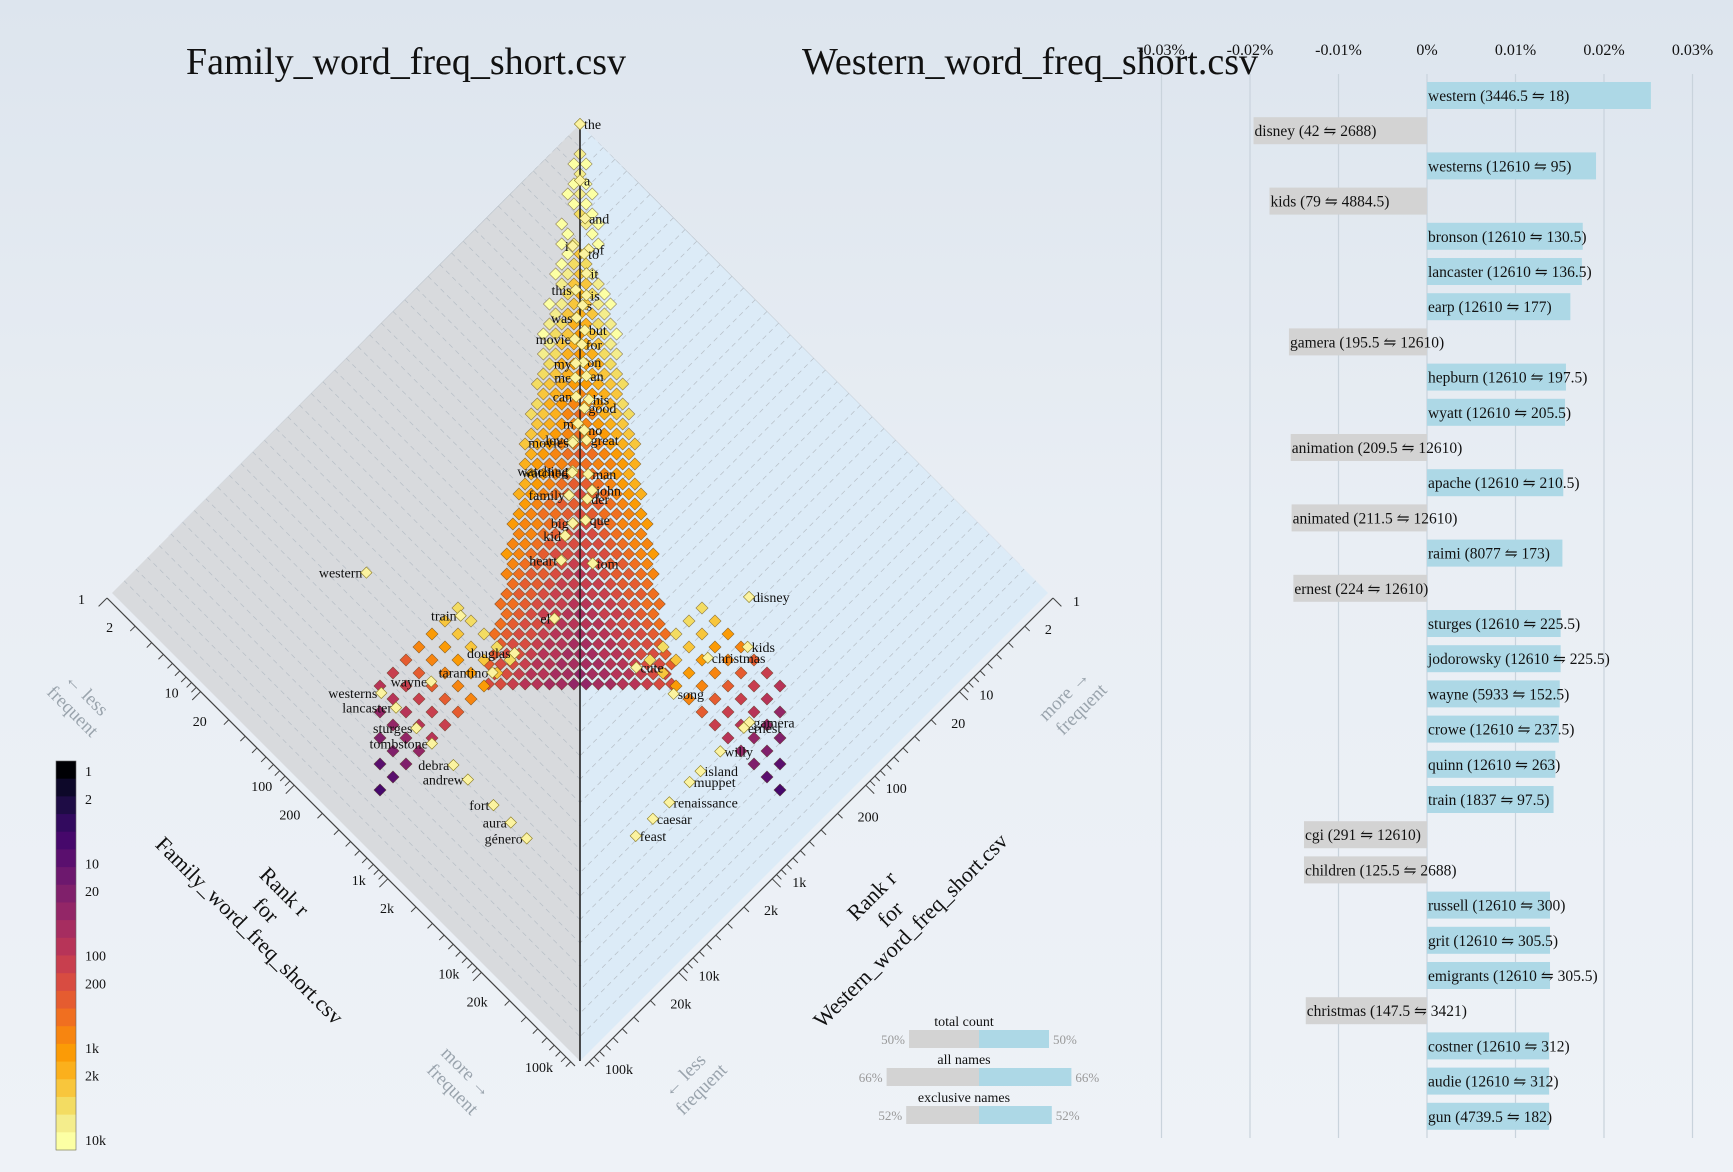  What do you see at coordinates (1493, 941) in the screenshot?
I see `word-shift-bar-label: grit (12610 ⇋ 305.5)` at bounding box center [1493, 941].